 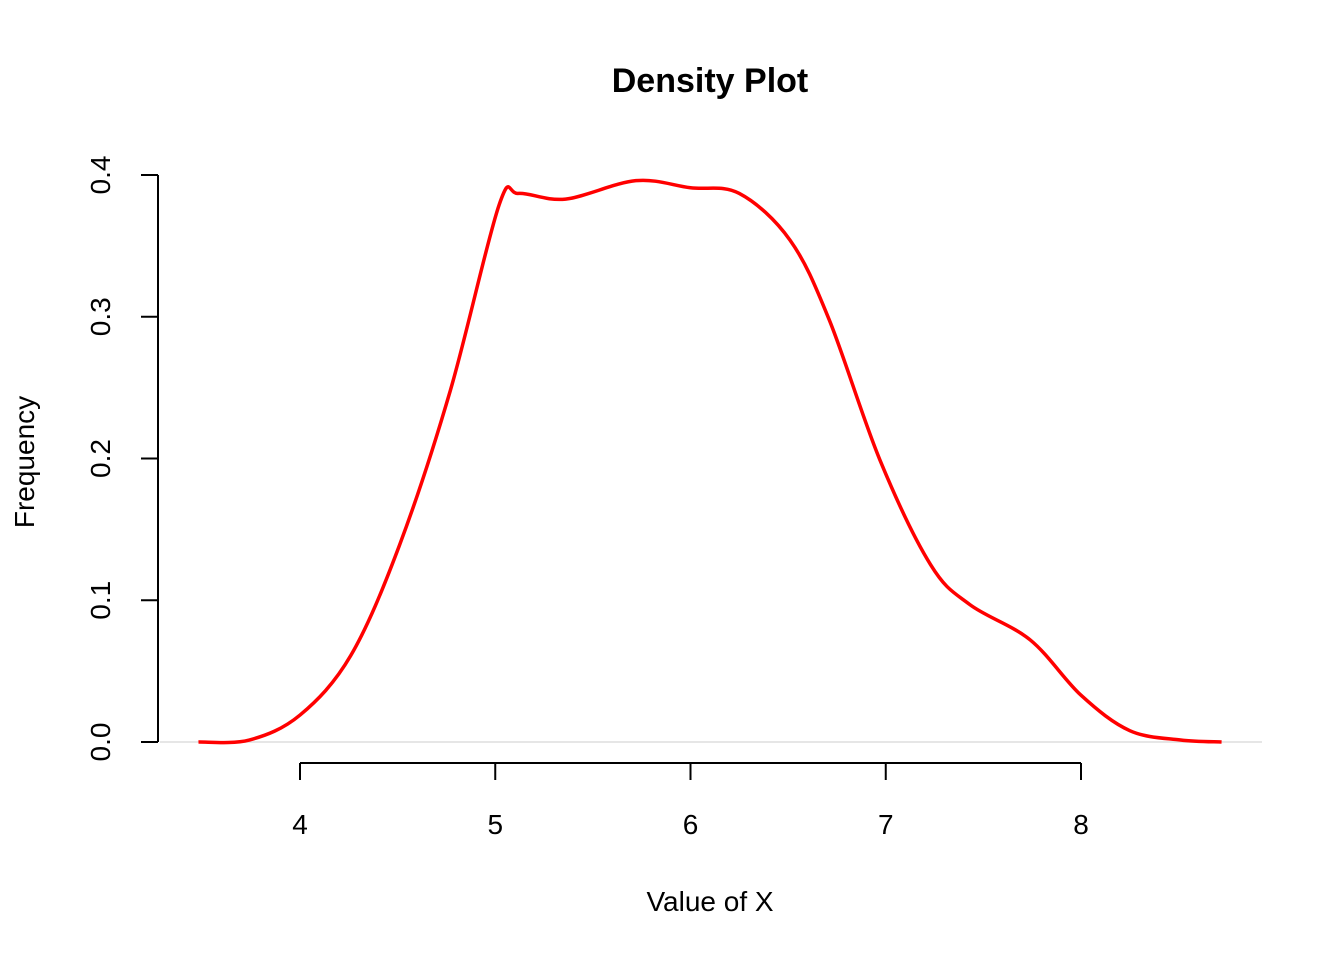 I want to click on y-axis-label: Frequency, so click(x=24, y=462).